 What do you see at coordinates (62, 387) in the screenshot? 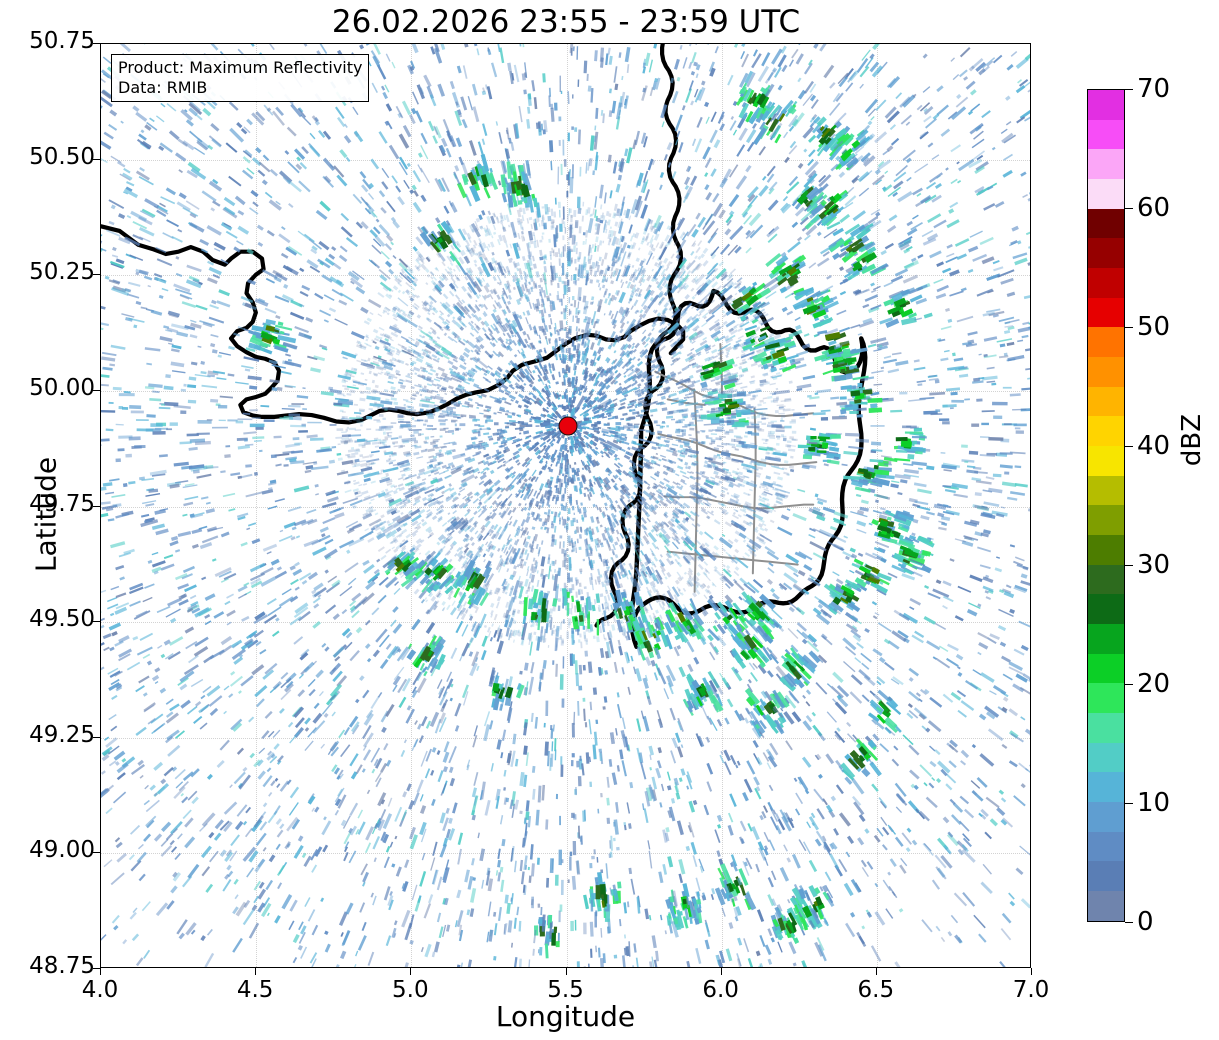
I see `y-tick-label: 50.00` at bounding box center [62, 387].